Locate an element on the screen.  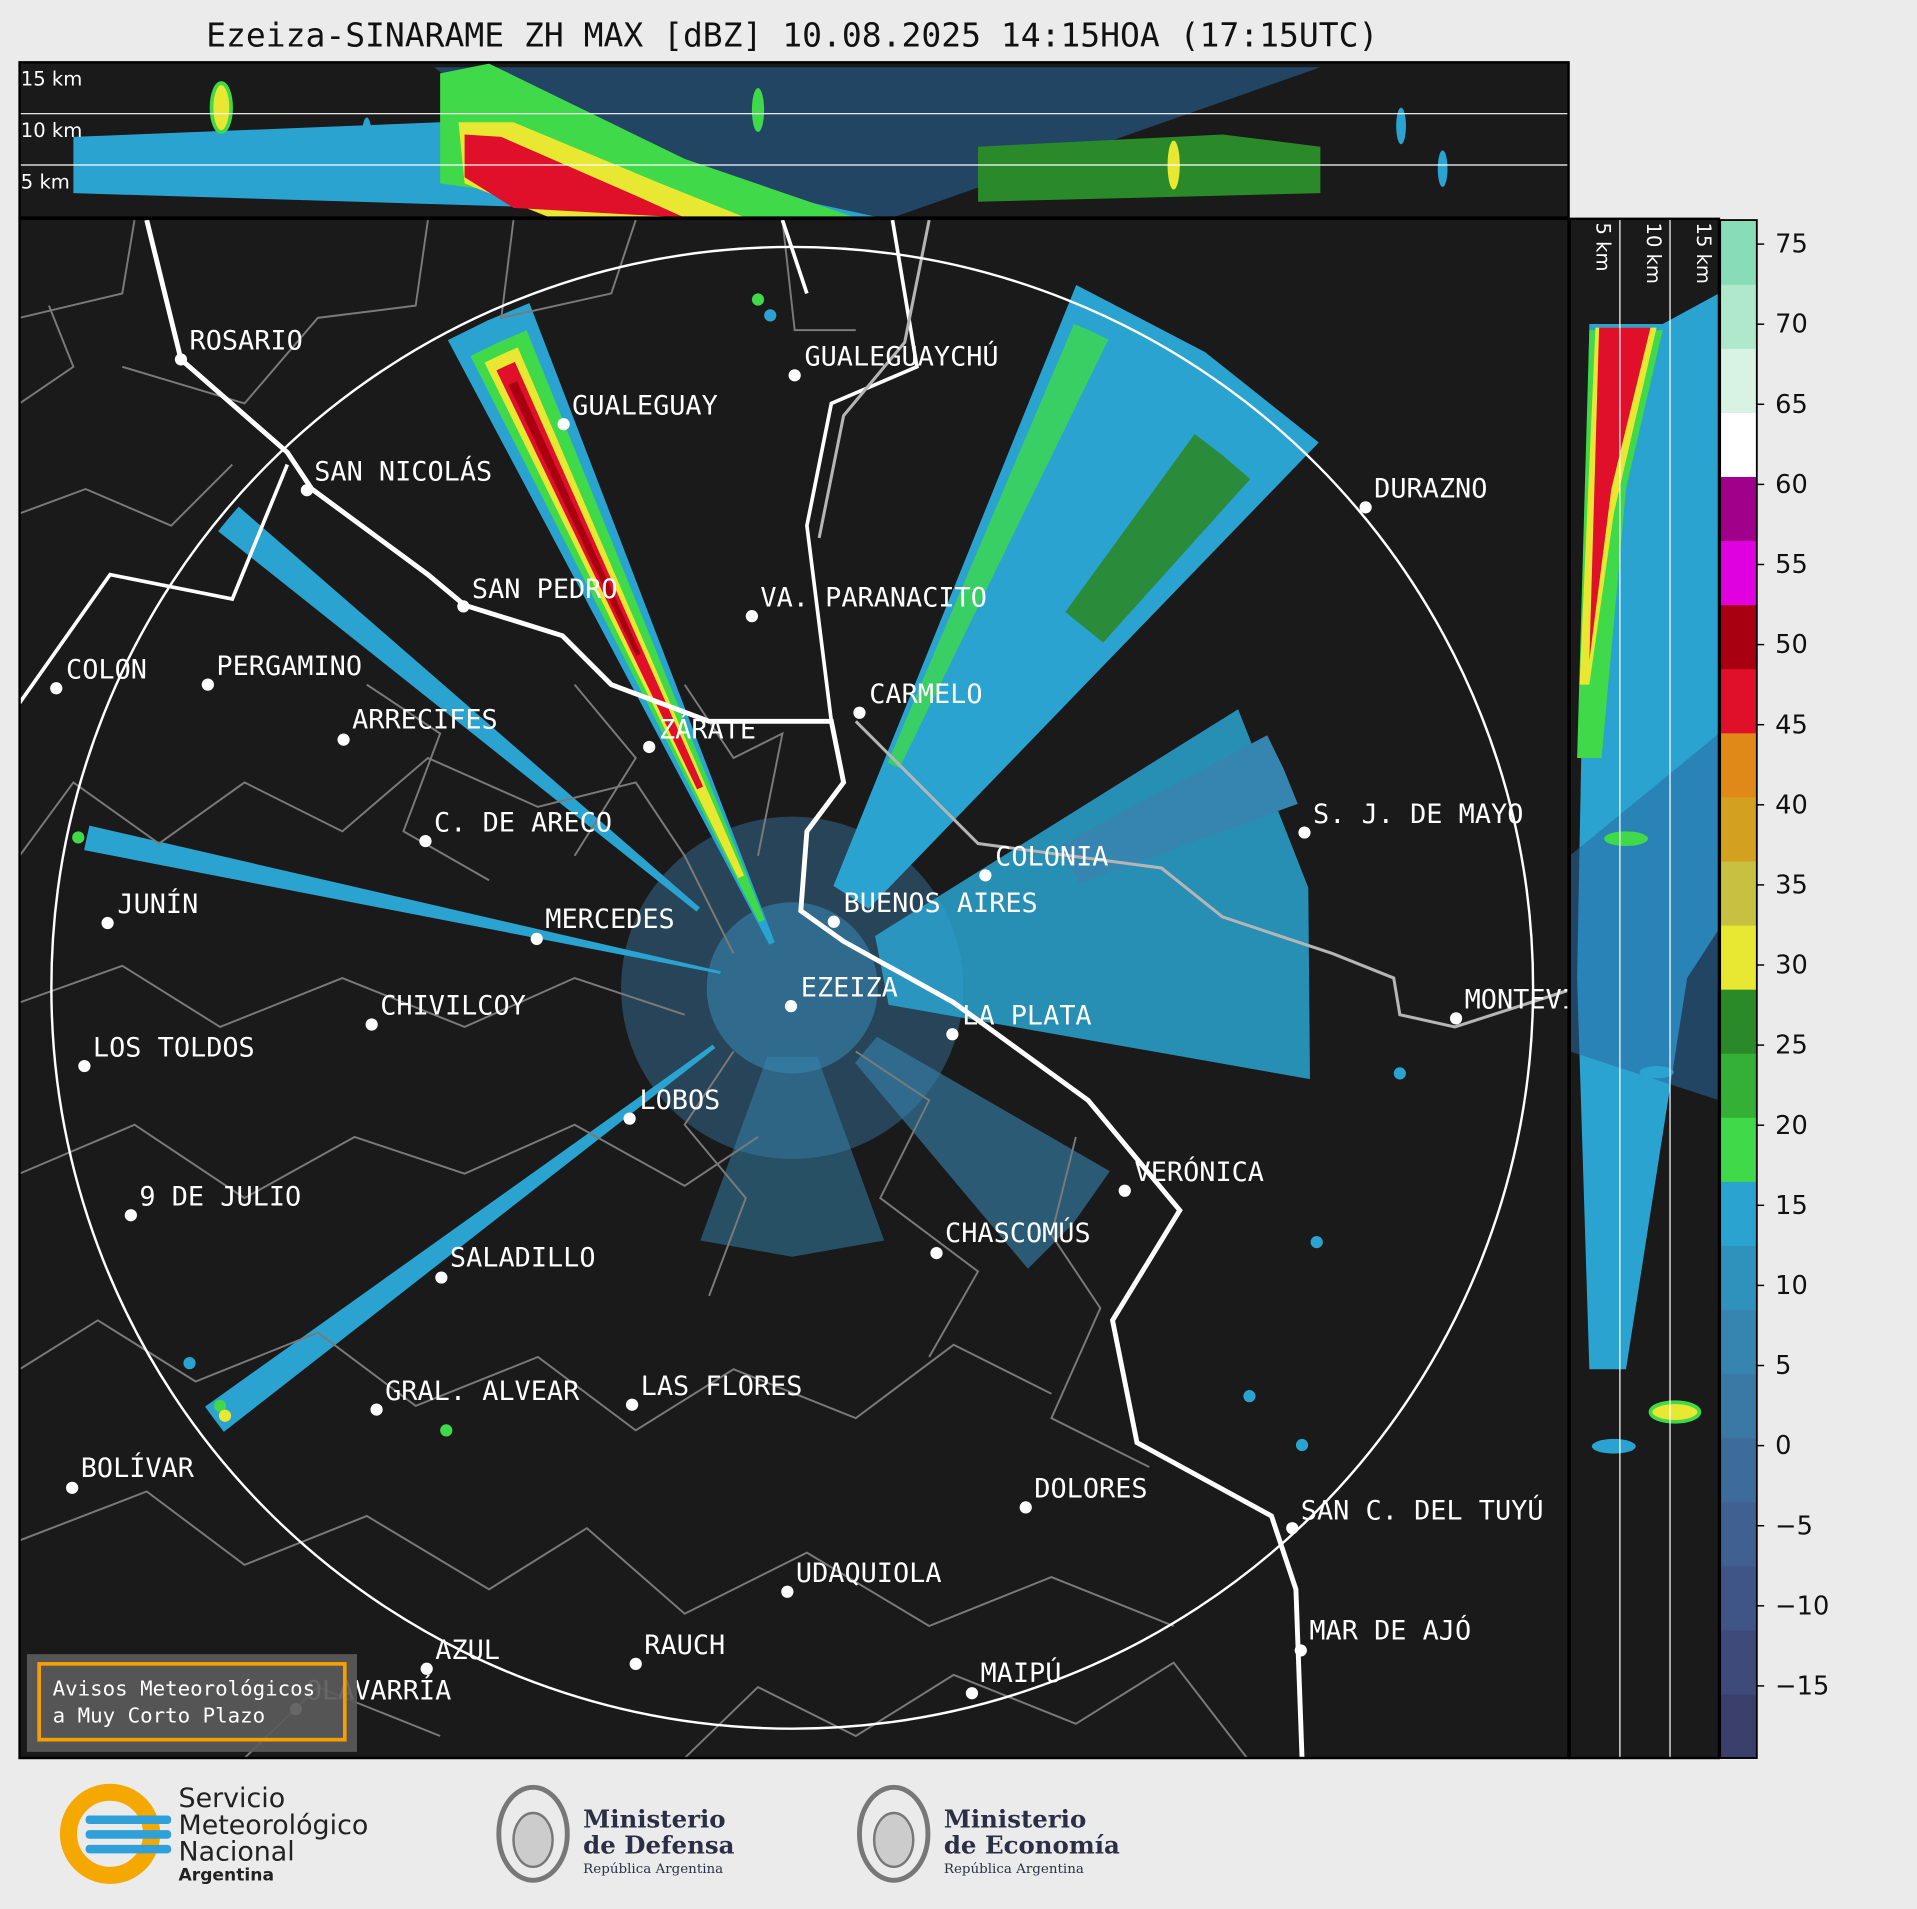
colorbar-frame is located at coordinates (1738, 989).